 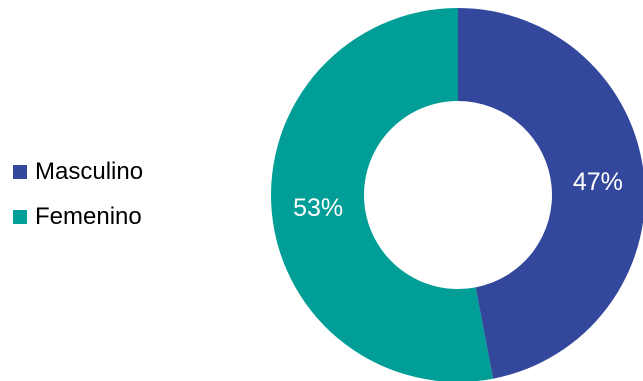 What do you see at coordinates (20, 171) in the screenshot?
I see `legend-swatch-masculino` at bounding box center [20, 171].